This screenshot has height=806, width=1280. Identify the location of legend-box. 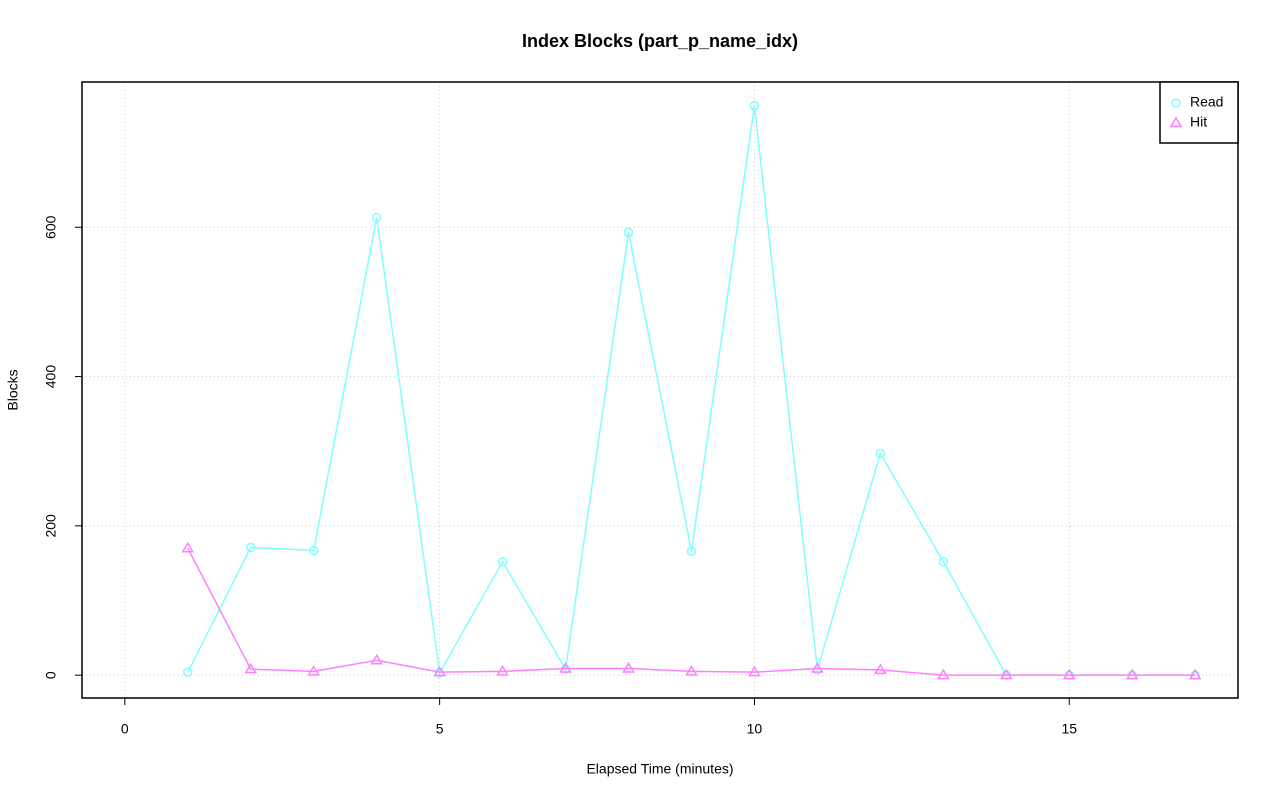
(1199, 112).